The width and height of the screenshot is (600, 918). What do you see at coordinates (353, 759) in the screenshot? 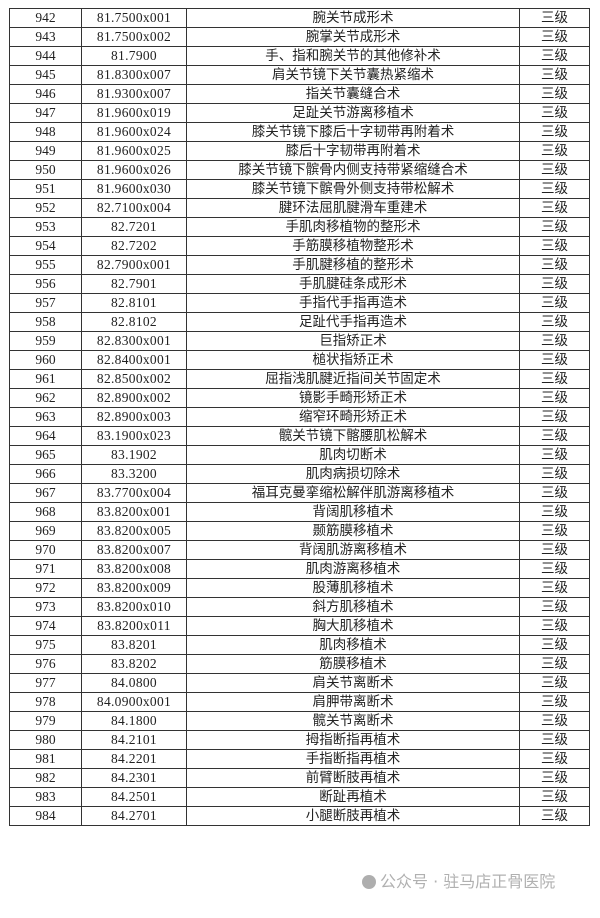
I see `procedure-name-cell: 手指断指再植术` at bounding box center [353, 759].